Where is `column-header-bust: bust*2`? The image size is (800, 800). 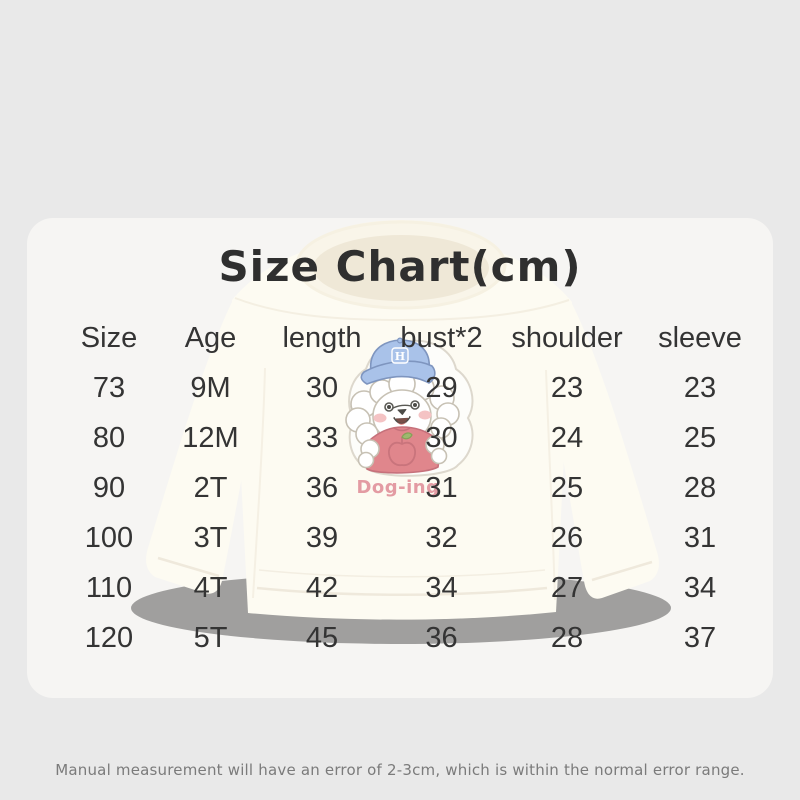
column-header-bust: bust*2 is located at coordinates (441, 337).